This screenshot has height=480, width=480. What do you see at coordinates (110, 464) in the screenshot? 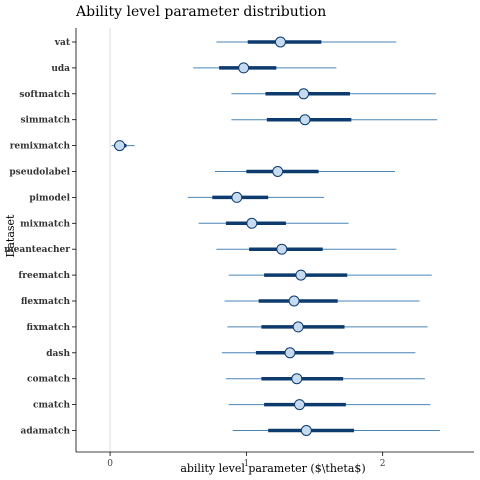
I see `x-tick-label: 0` at bounding box center [110, 464].